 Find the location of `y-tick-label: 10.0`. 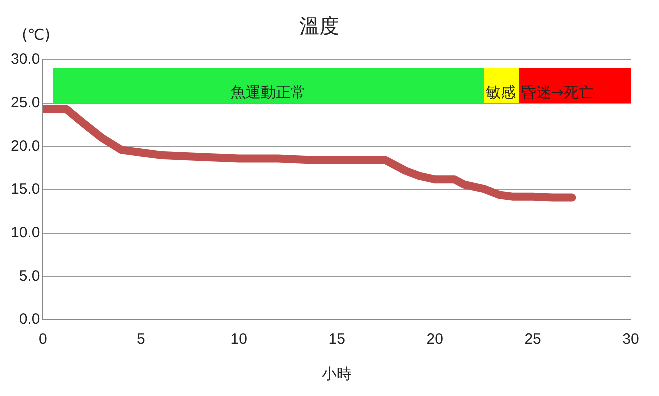

y-tick-label: 10.0 is located at coordinates (25, 233).